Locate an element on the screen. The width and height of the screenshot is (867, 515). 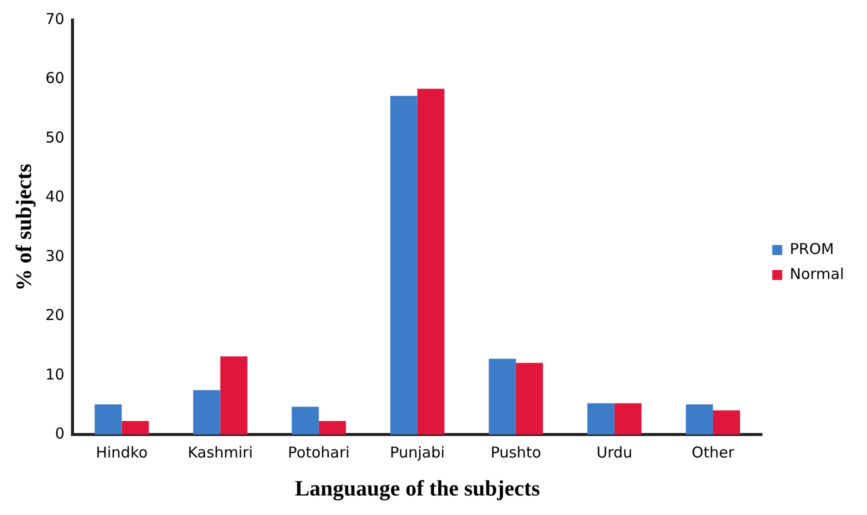
x-tick-label: Urdu is located at coordinates (614, 452).